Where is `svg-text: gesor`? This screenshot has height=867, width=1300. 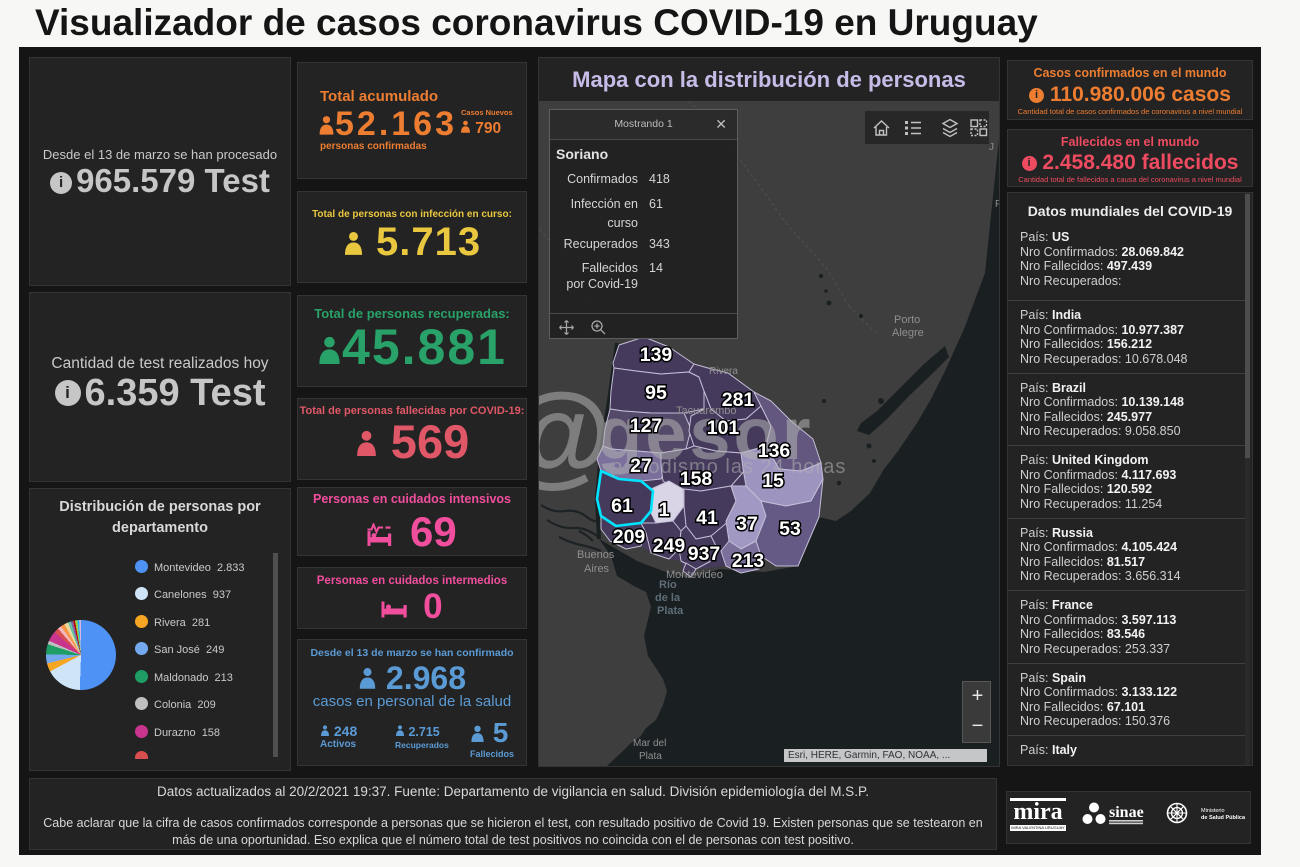 svg-text: gesor is located at coordinates (705, 433).